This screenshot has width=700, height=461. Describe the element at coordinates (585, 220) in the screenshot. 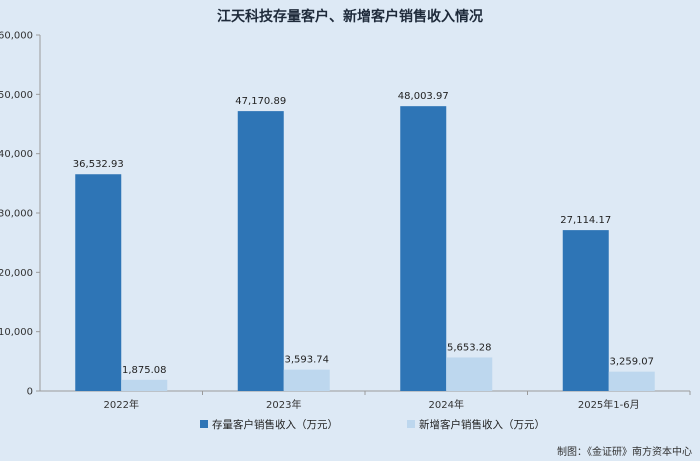

I see `data-label: 27,114.17` at that location.